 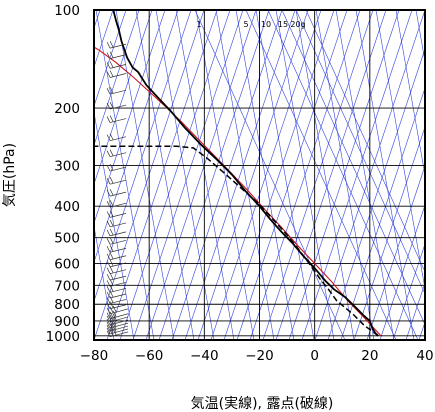 I want to click on y-tick-label: 400, so click(x=67, y=207).